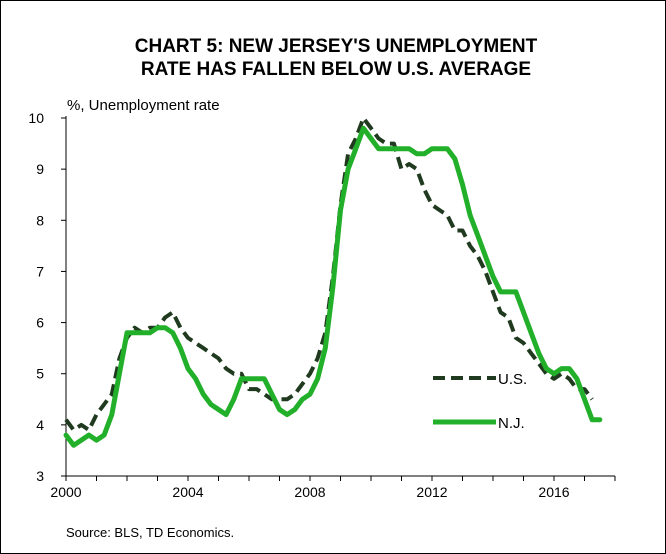 This screenshot has width=666, height=554. I want to click on legend-label-us: U.S., so click(512, 379).